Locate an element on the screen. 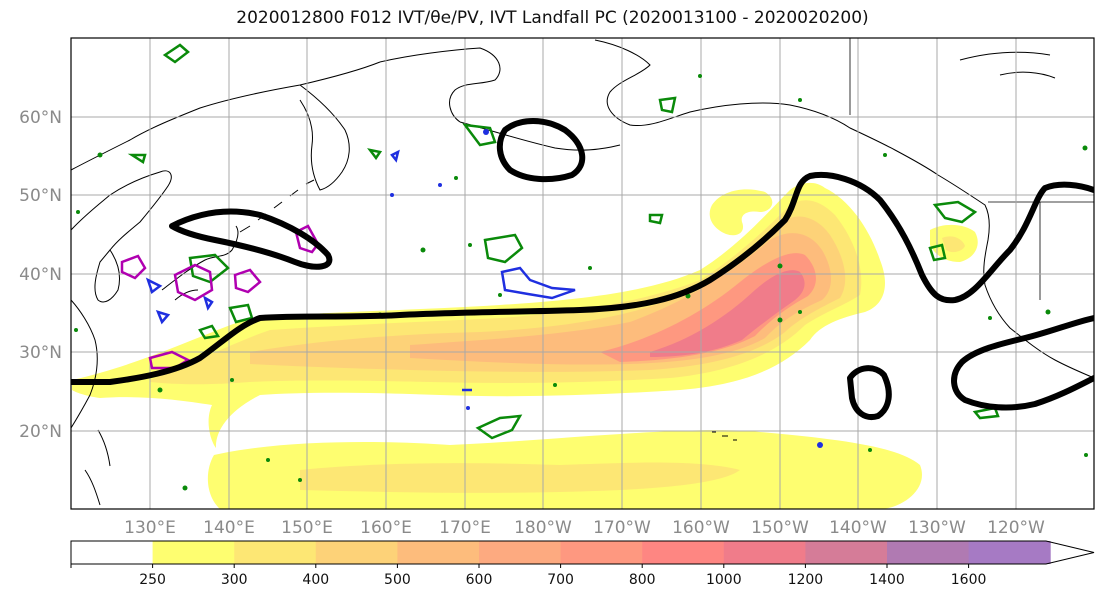 The width and height of the screenshot is (1105, 603). lon-label: 140°W is located at coordinates (858, 528).